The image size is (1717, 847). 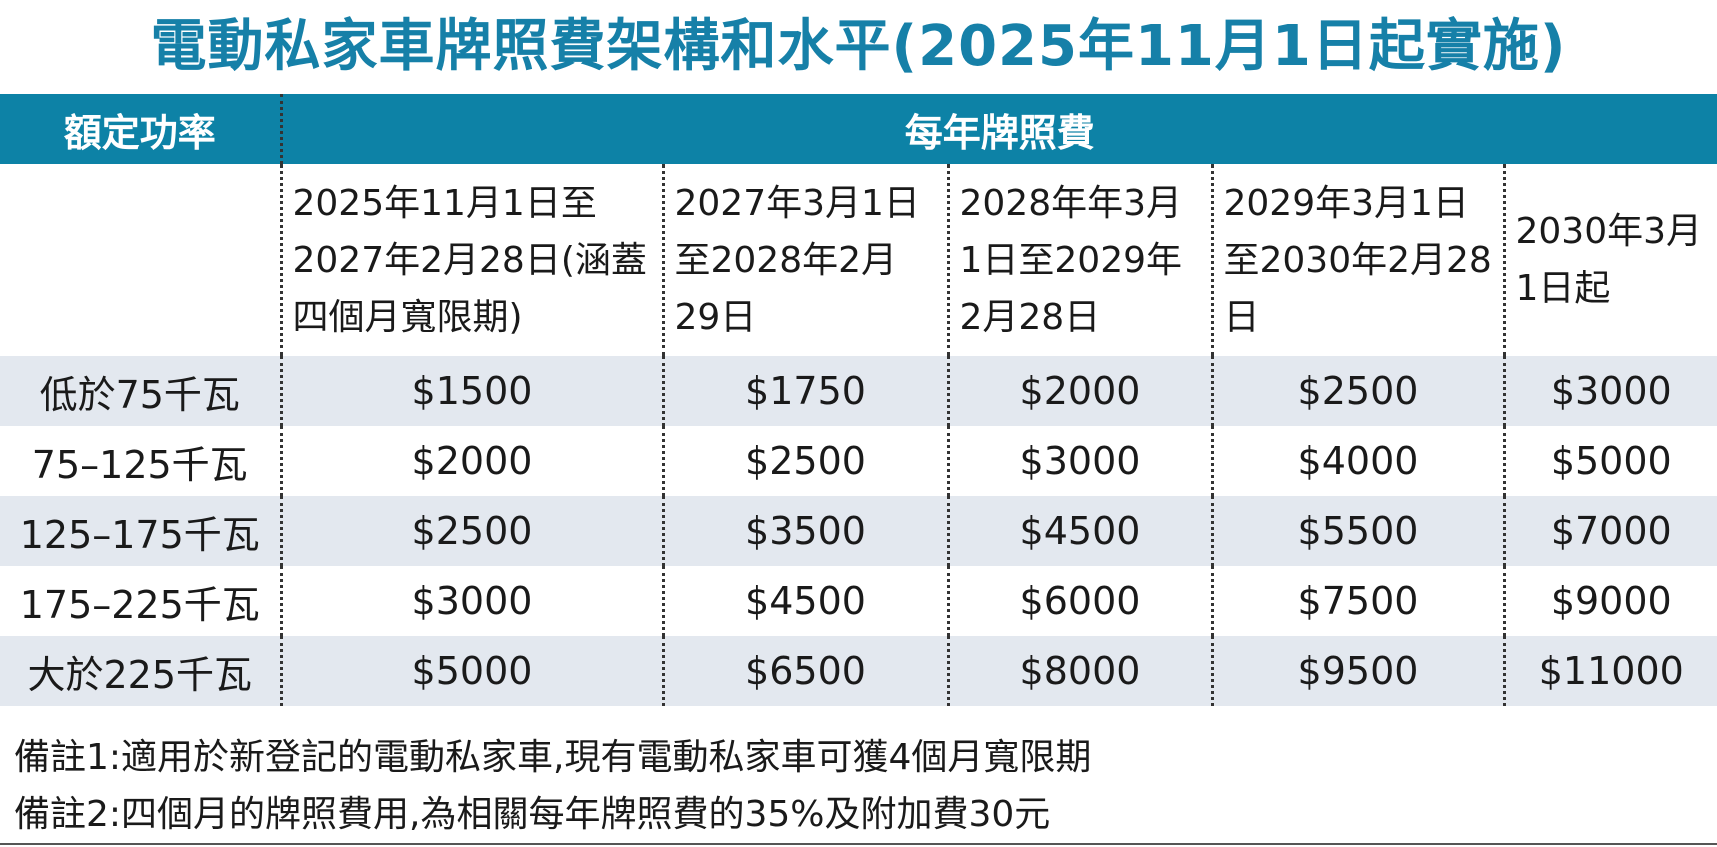 What do you see at coordinates (1357, 260) in the screenshot?
I see `period-cell: 2029年3月1日至2030年2月28日` at bounding box center [1357, 260].